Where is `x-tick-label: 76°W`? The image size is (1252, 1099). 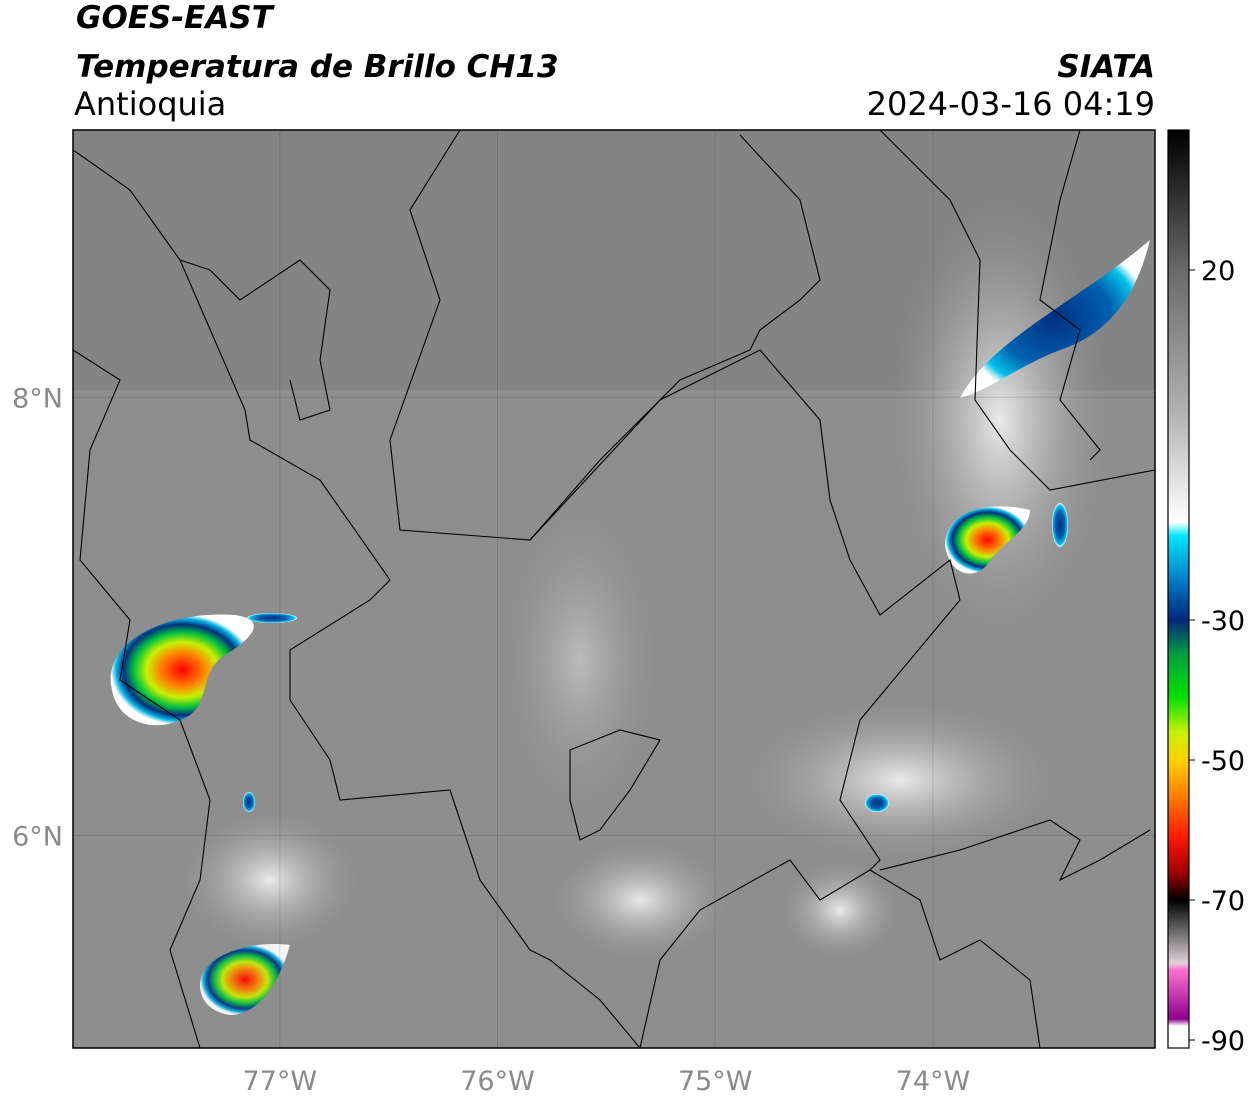
x-tick-label: 76°W is located at coordinates (497, 1081).